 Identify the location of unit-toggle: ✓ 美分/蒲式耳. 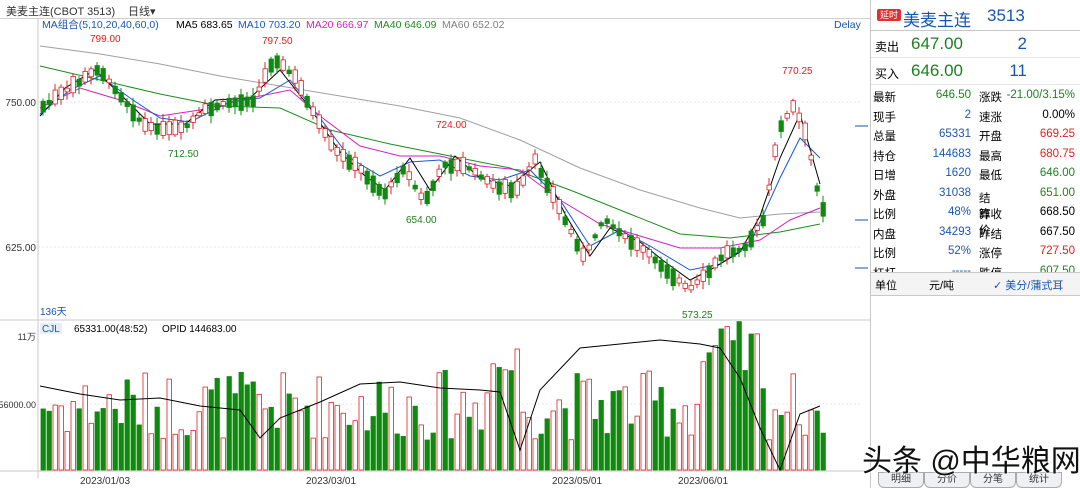
(1028, 286).